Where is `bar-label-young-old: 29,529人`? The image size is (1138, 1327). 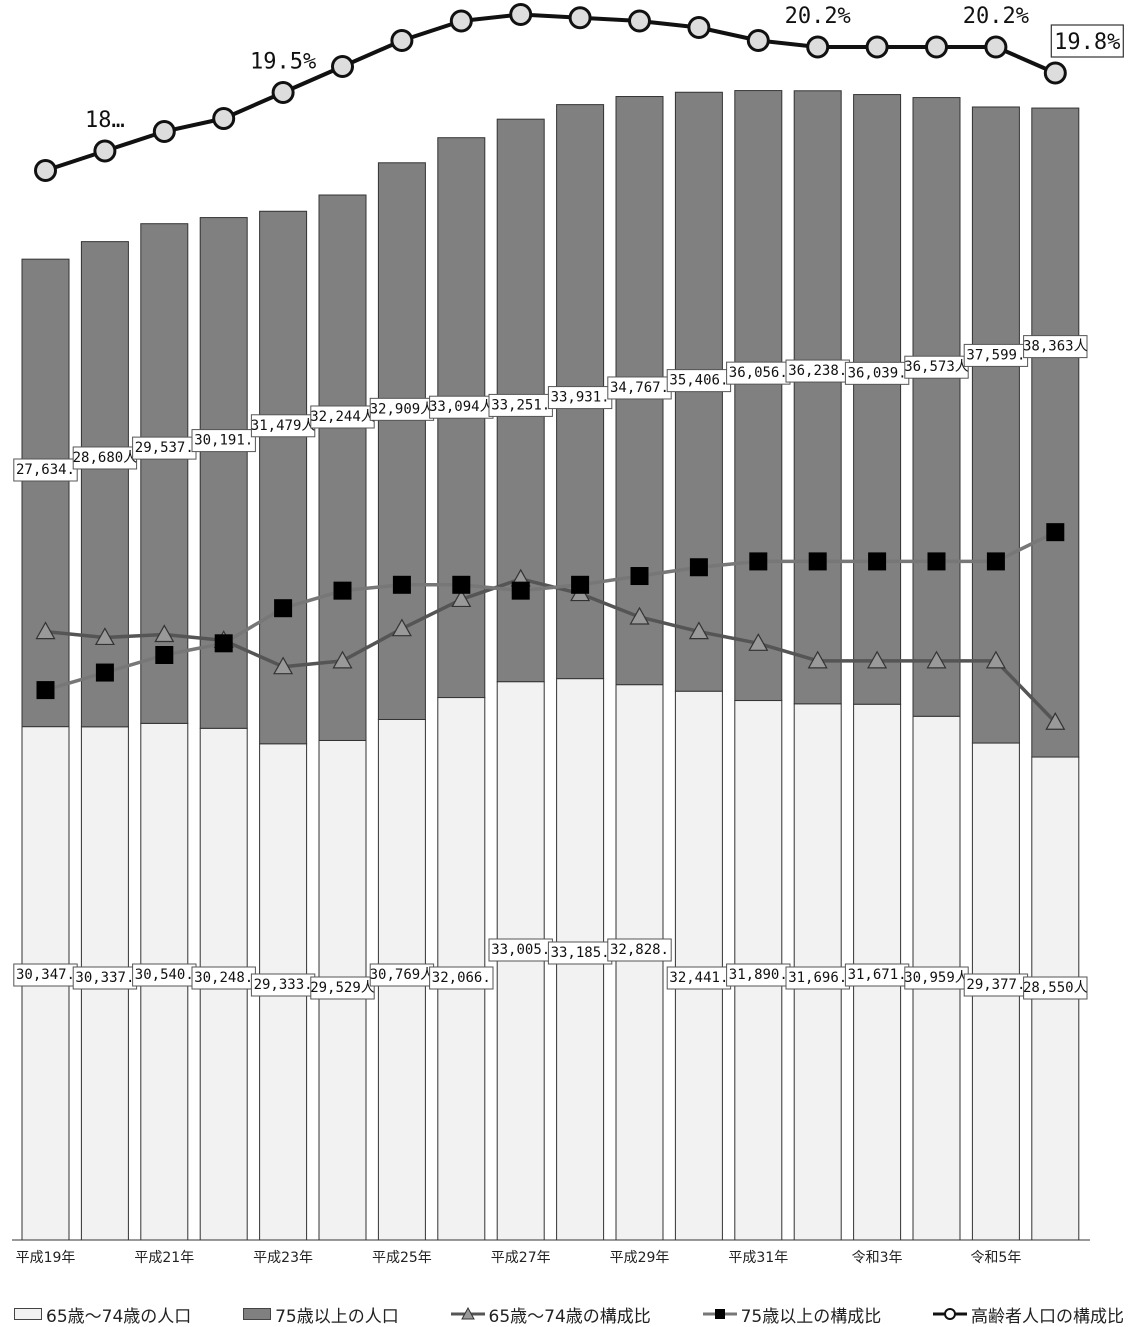 bar-label-young-old: 29,529人 is located at coordinates (342, 988).